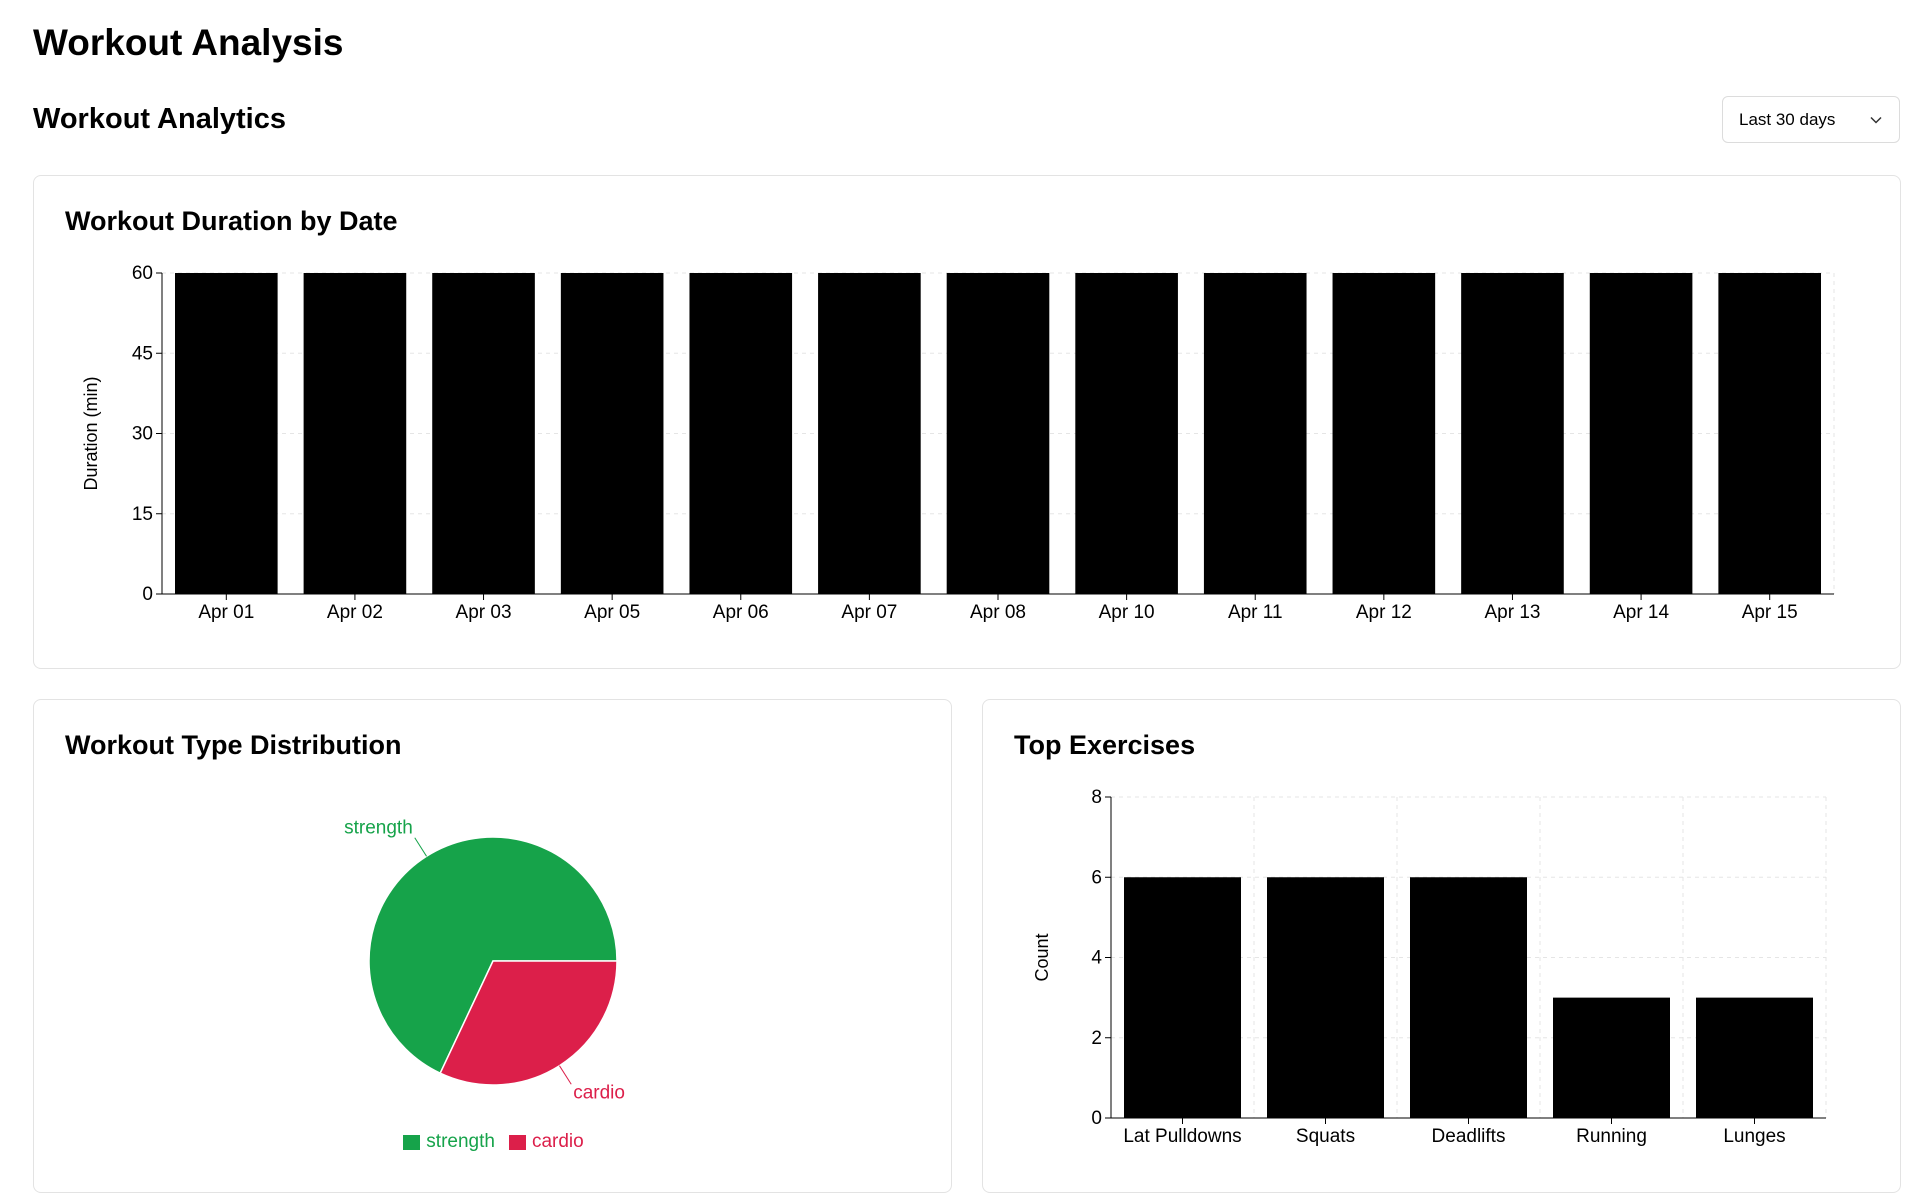  I want to click on y-tick-label: 4, so click(1096, 958).